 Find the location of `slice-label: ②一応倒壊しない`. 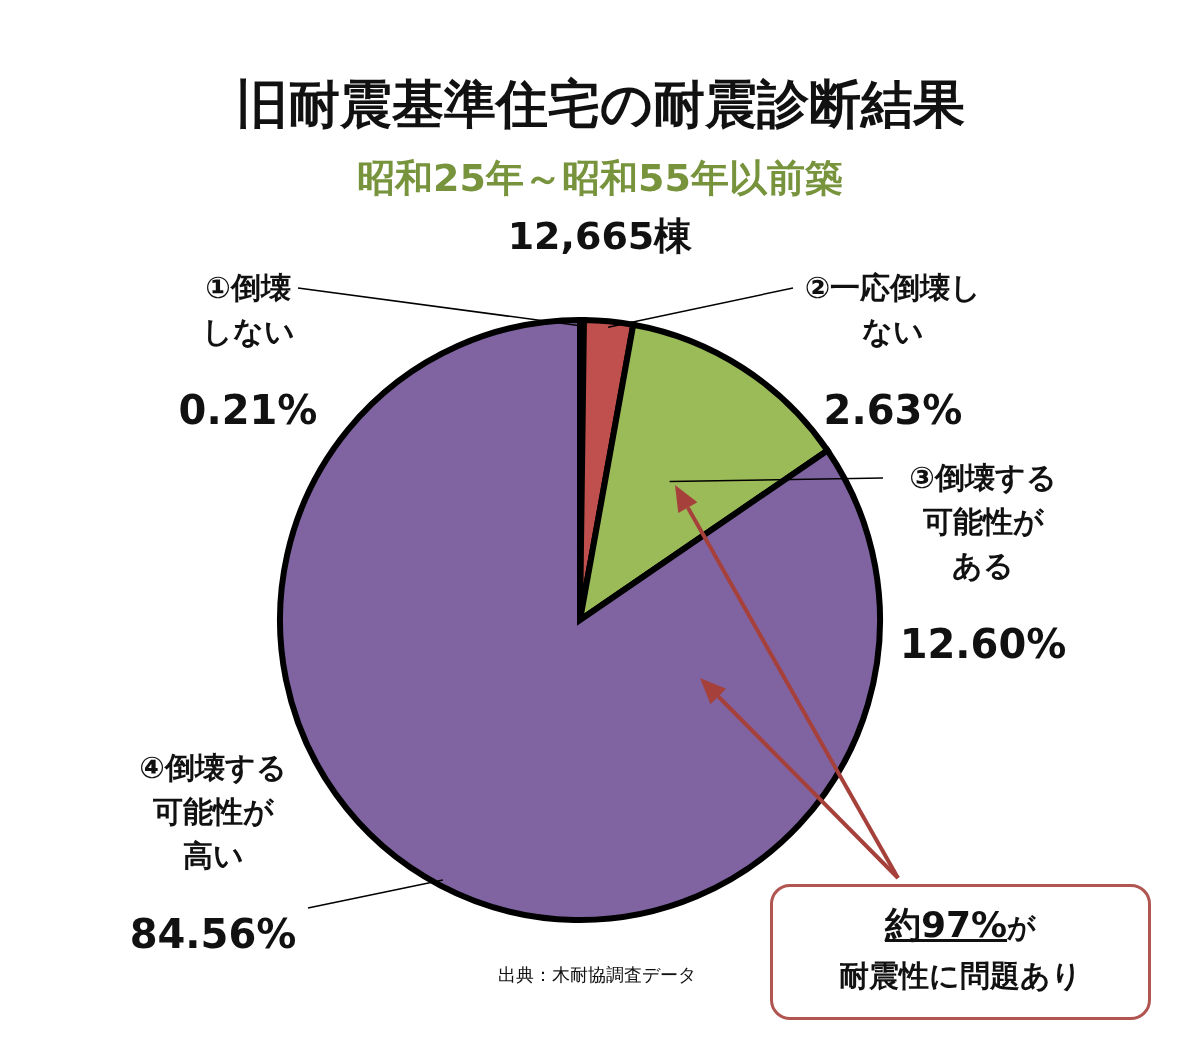

slice-label: ②一応倒壊しない is located at coordinates (893, 309).